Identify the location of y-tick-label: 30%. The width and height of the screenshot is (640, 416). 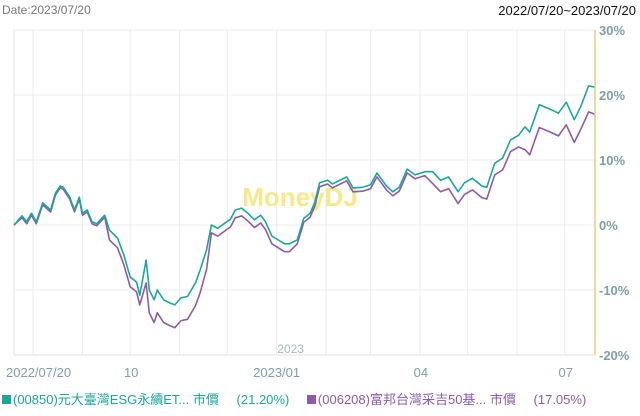
(612, 30).